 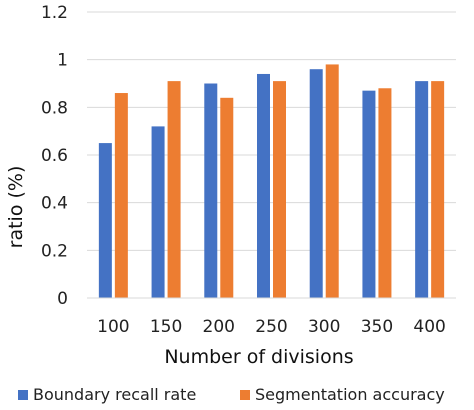 I want to click on x-tick-label: 400, so click(x=429, y=327).